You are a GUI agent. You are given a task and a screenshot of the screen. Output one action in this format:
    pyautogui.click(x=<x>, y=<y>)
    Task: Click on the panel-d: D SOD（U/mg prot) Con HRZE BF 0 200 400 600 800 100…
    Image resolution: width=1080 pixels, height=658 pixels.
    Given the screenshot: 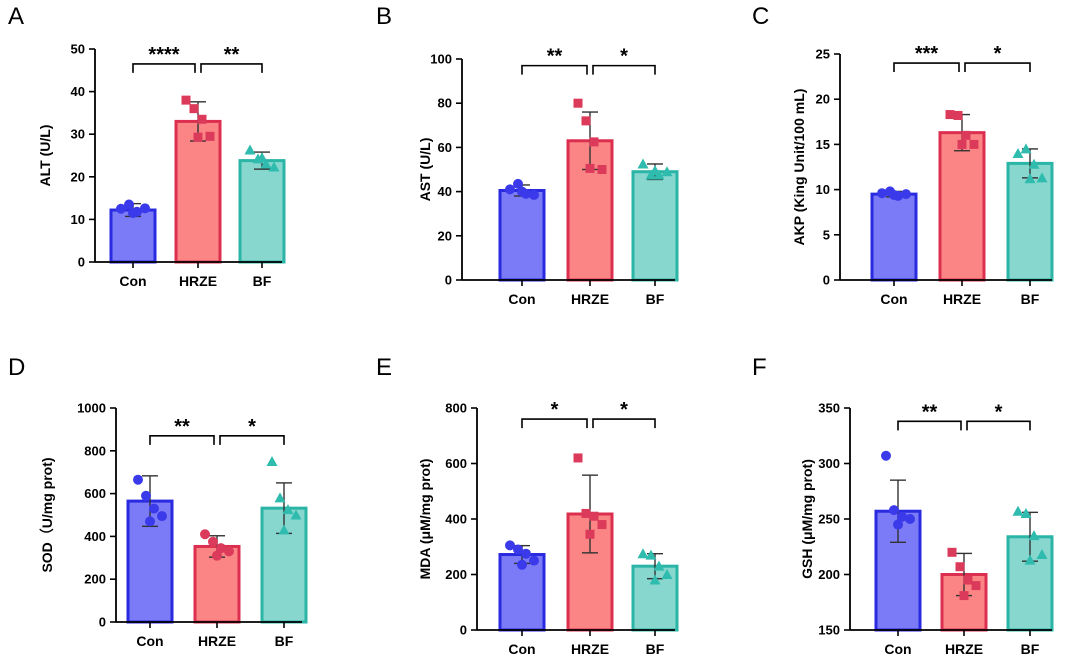 What is the action you would take?
    pyautogui.click(x=158, y=501)
    